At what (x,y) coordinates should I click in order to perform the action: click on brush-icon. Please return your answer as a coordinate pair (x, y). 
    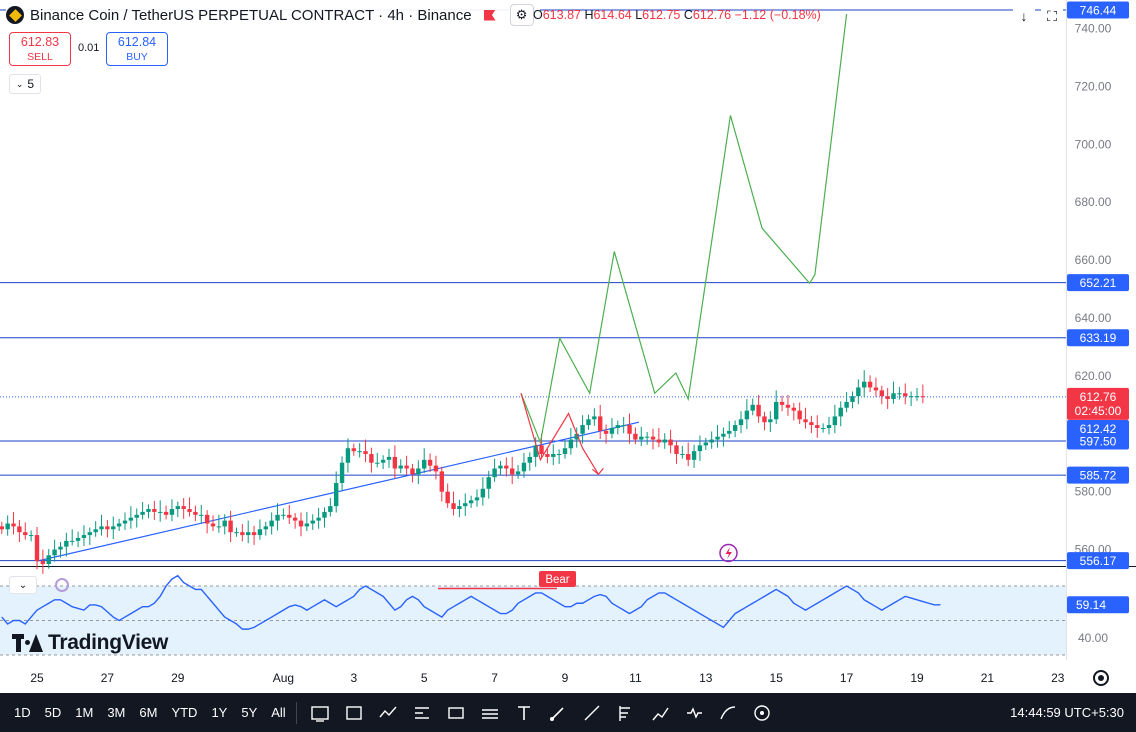
    Looking at the image, I should click on (558, 713).